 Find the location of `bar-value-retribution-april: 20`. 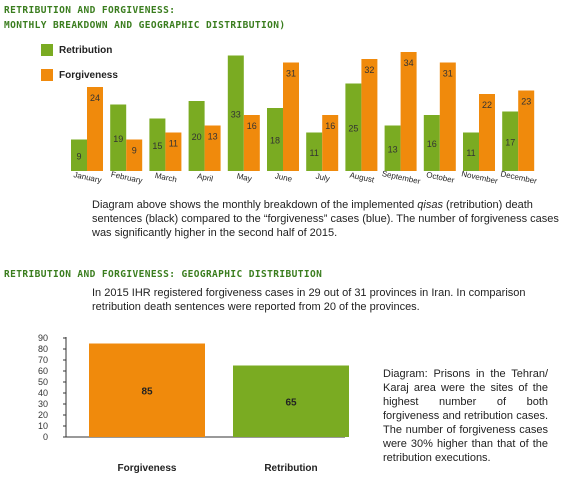

bar-value-retribution-april: 20 is located at coordinates (197, 137).